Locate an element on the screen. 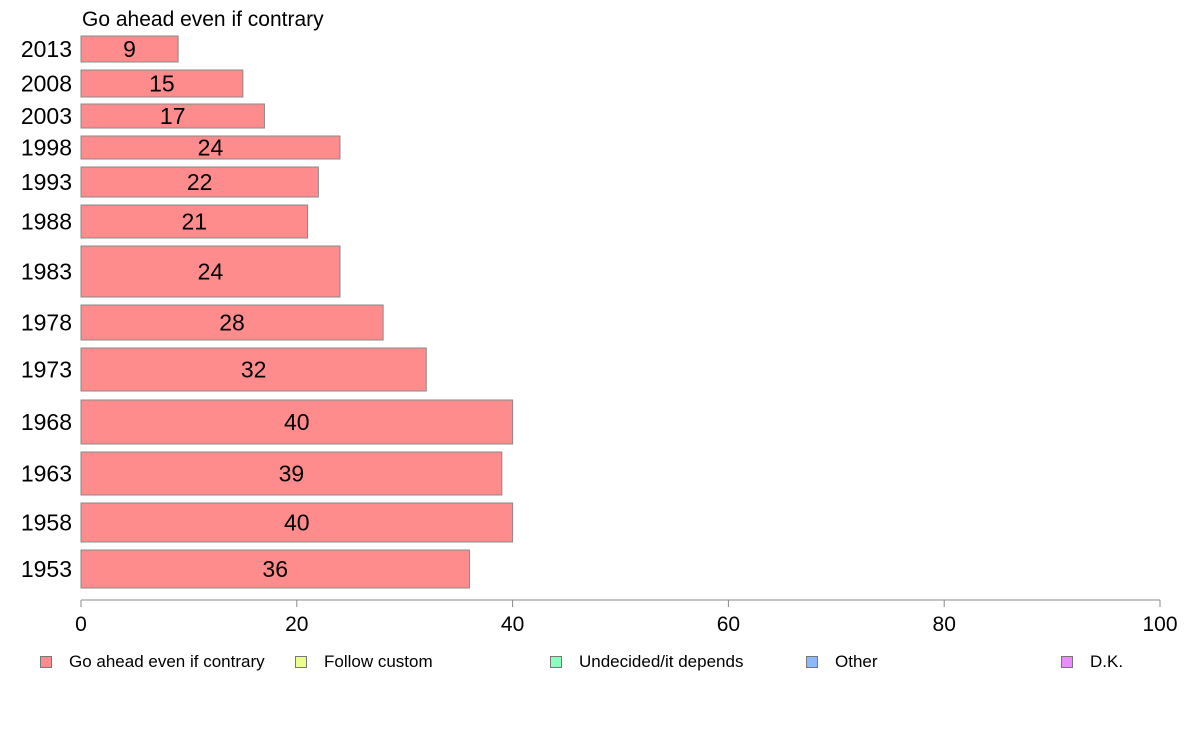  bar-value-label: 39 is located at coordinates (292, 474).